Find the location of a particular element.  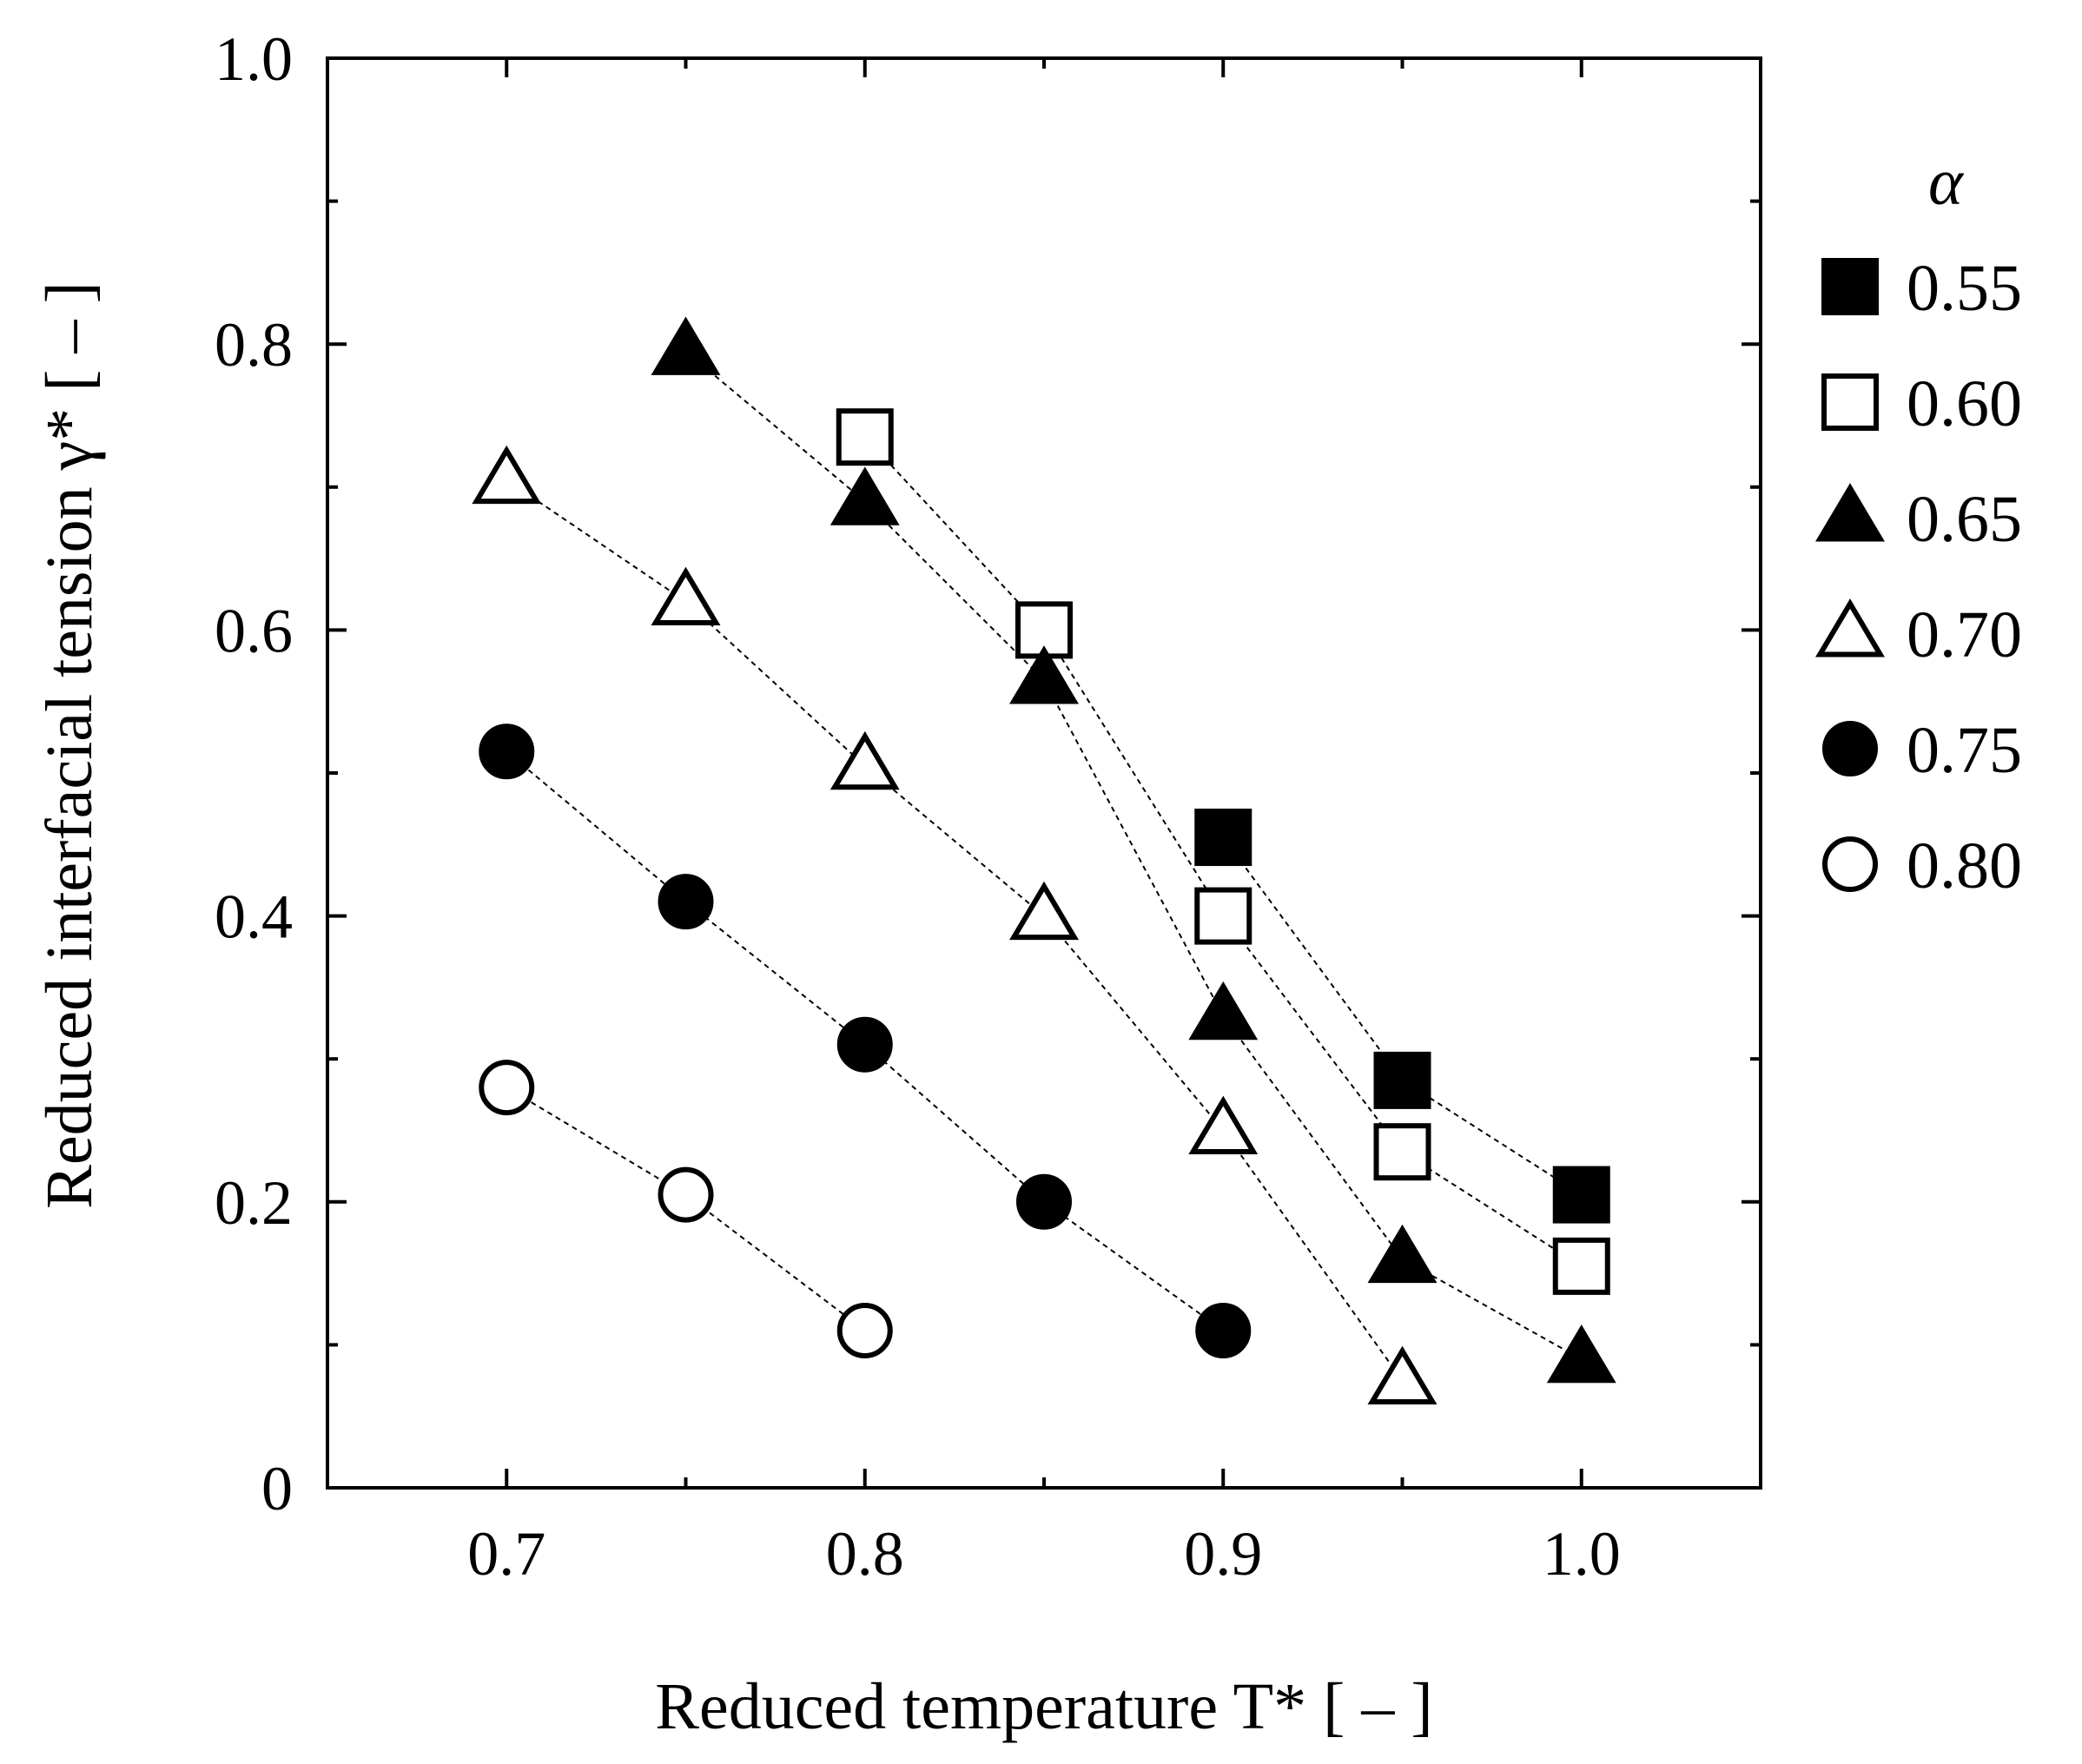

y-tick-label: 0.8 is located at coordinates (254, 345).